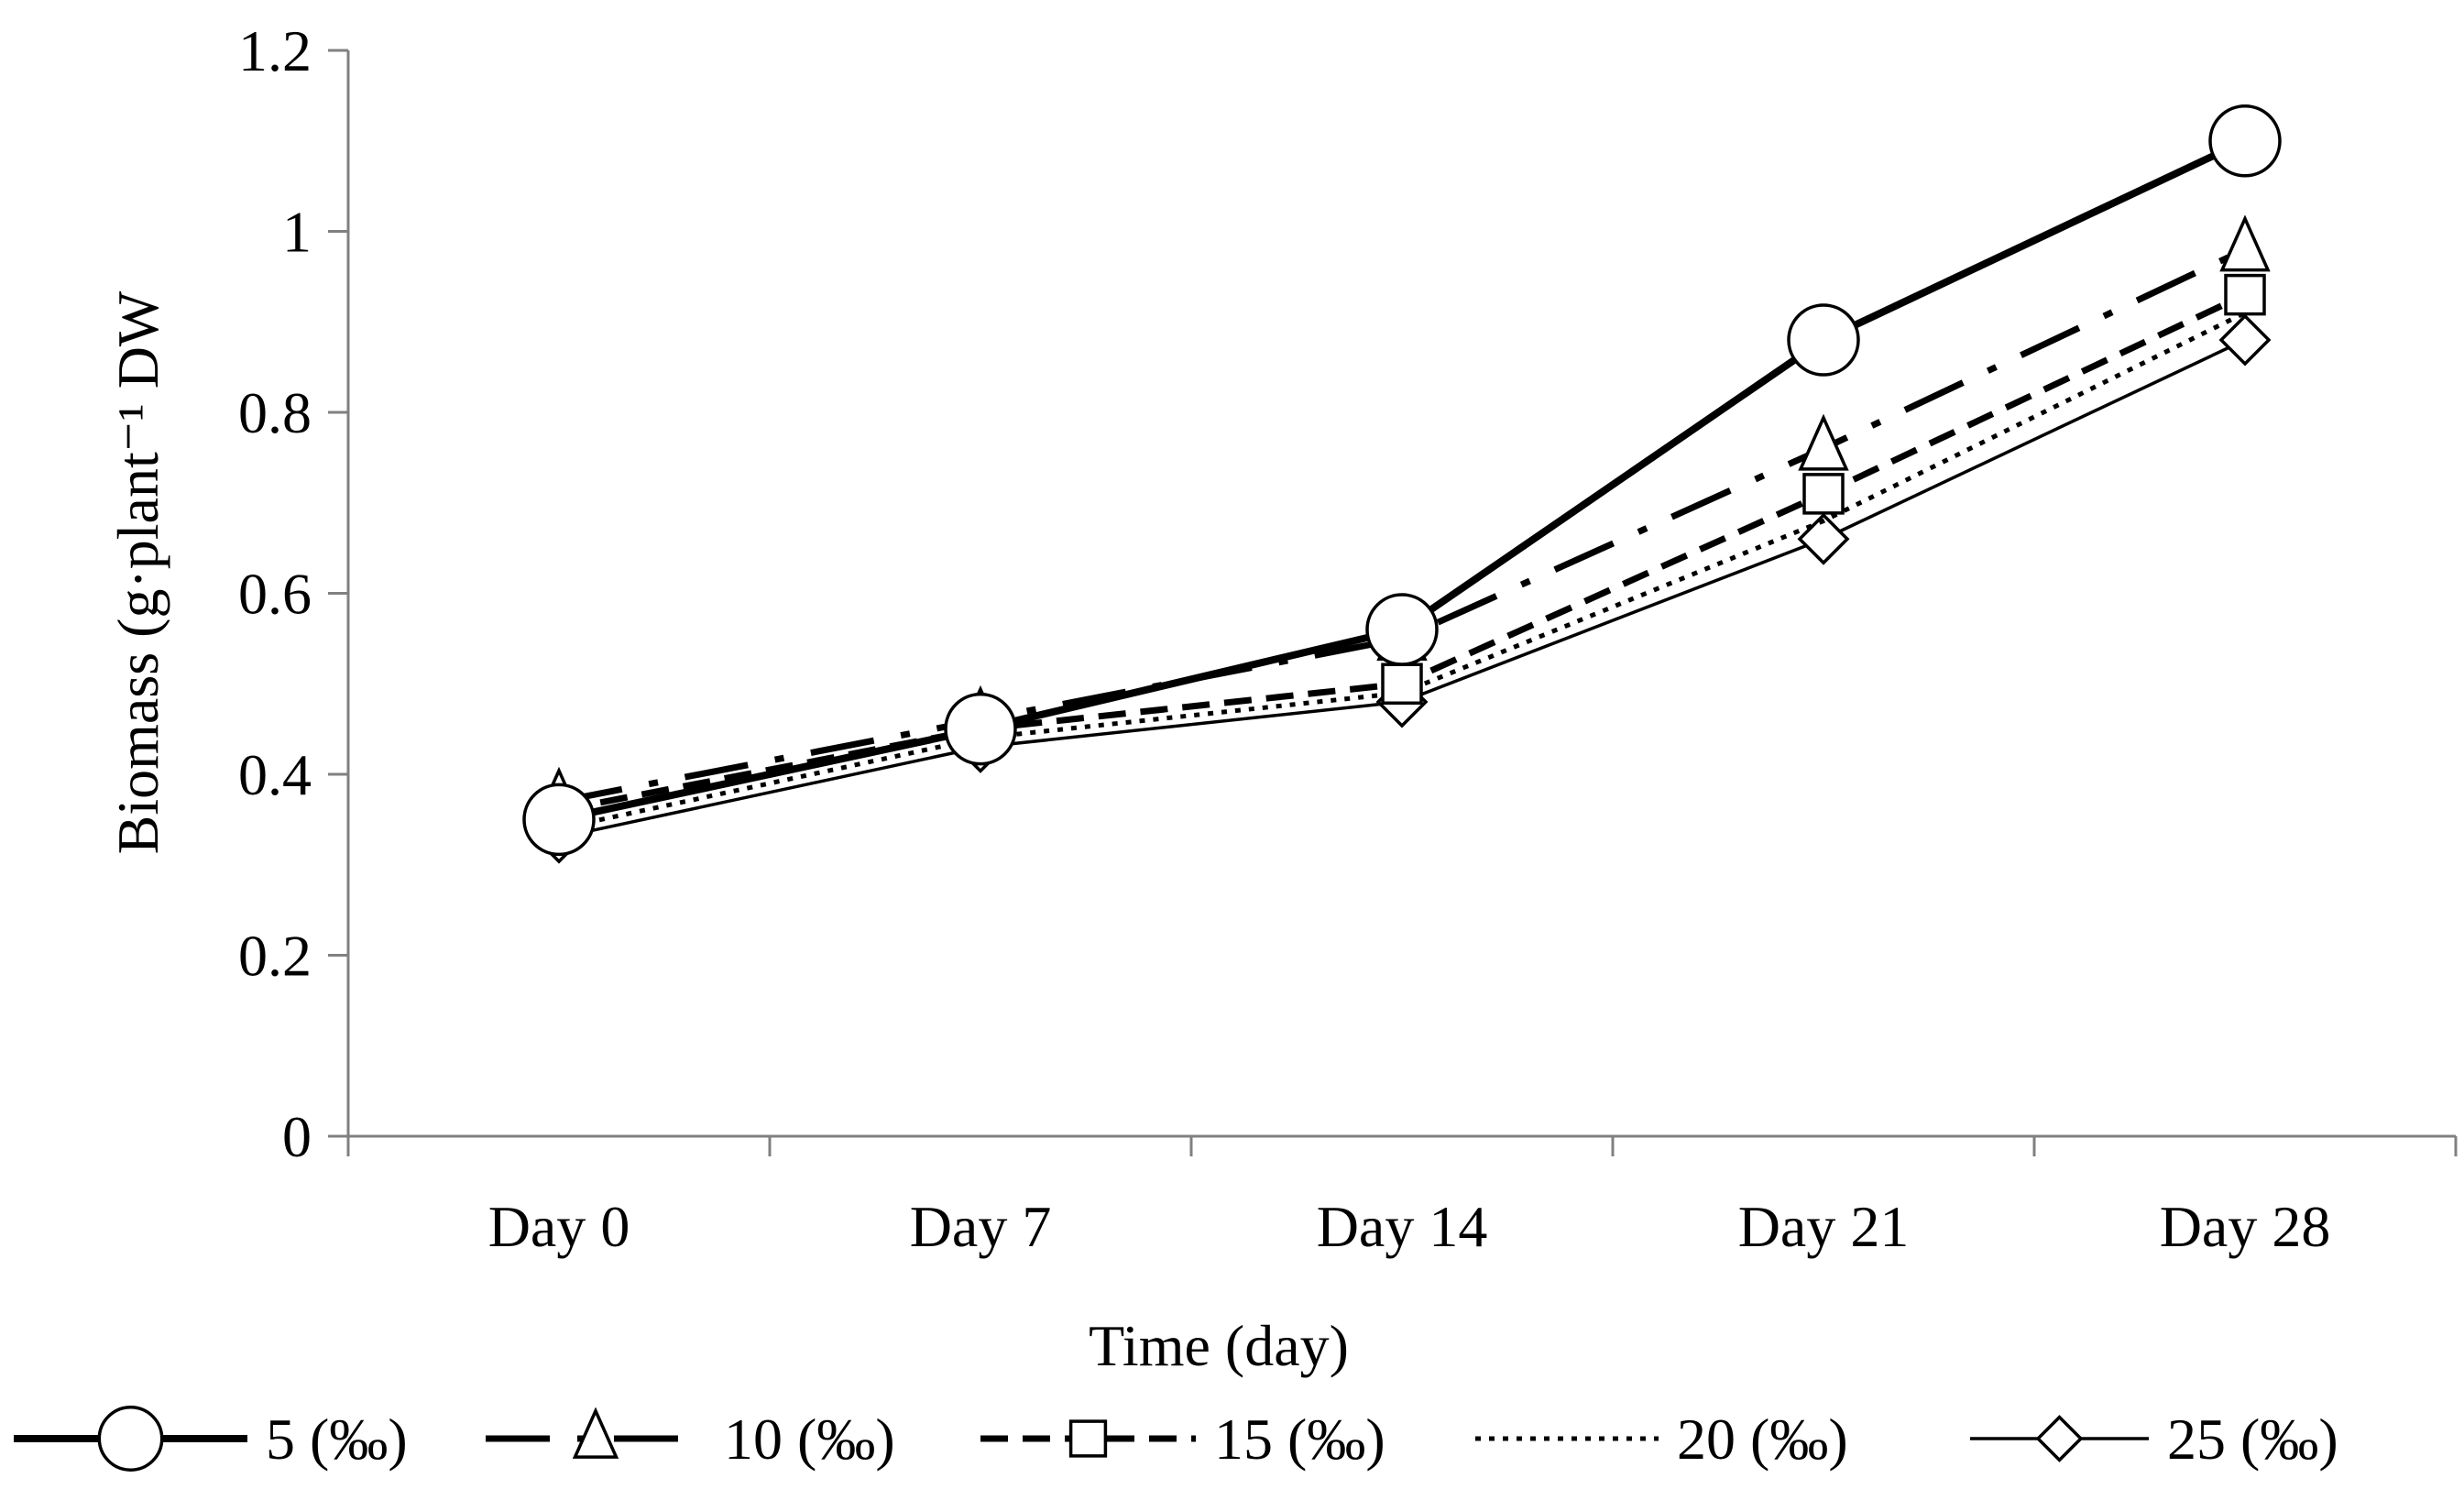 This screenshot has width=2464, height=1489. What do you see at coordinates (810, 1439) in the screenshot?
I see `legend-label: 10 (‰)` at bounding box center [810, 1439].